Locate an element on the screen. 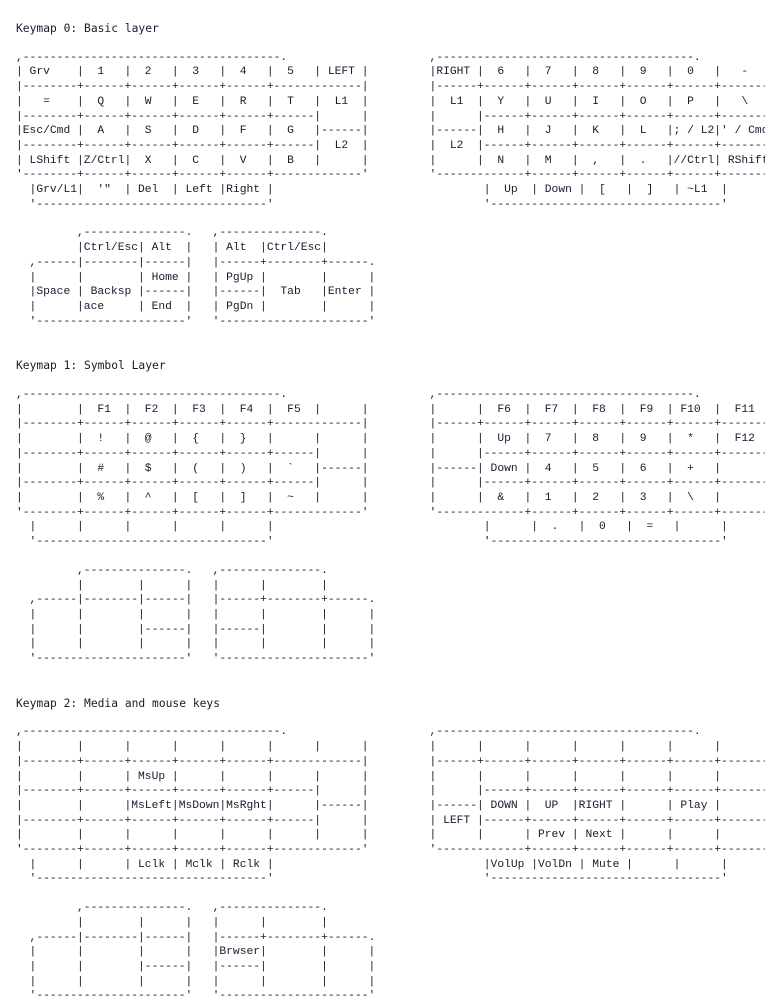 Image resolution: width=765 pixels, height=1004 pixels. keymap-2-title: Keymap 2: Media and mouse keys is located at coordinates (118, 703).